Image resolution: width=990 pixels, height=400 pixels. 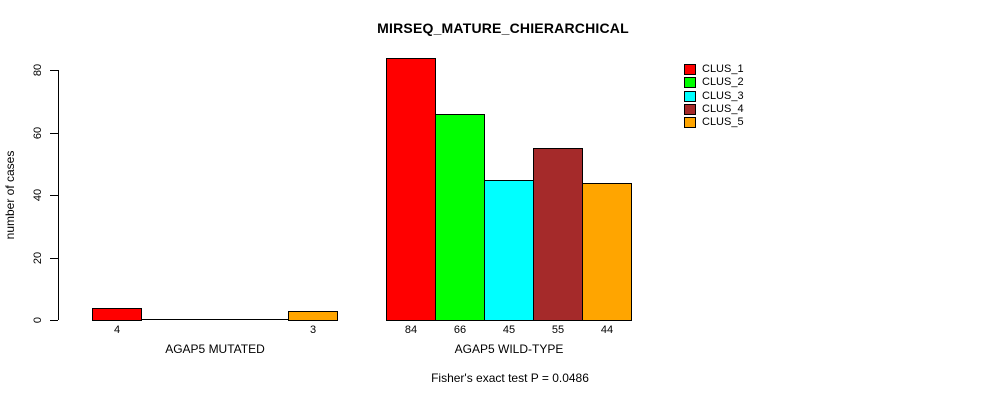 I want to click on x-group-label-wildtype: AGAP5 WILD-TYPE, so click(x=509, y=349).